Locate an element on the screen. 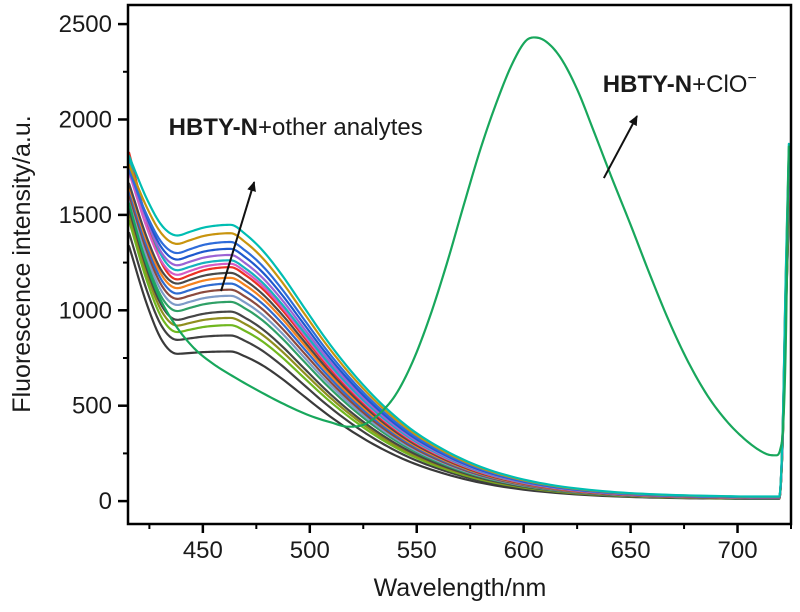  y-tick-label: 1000 is located at coordinates (85, 310).